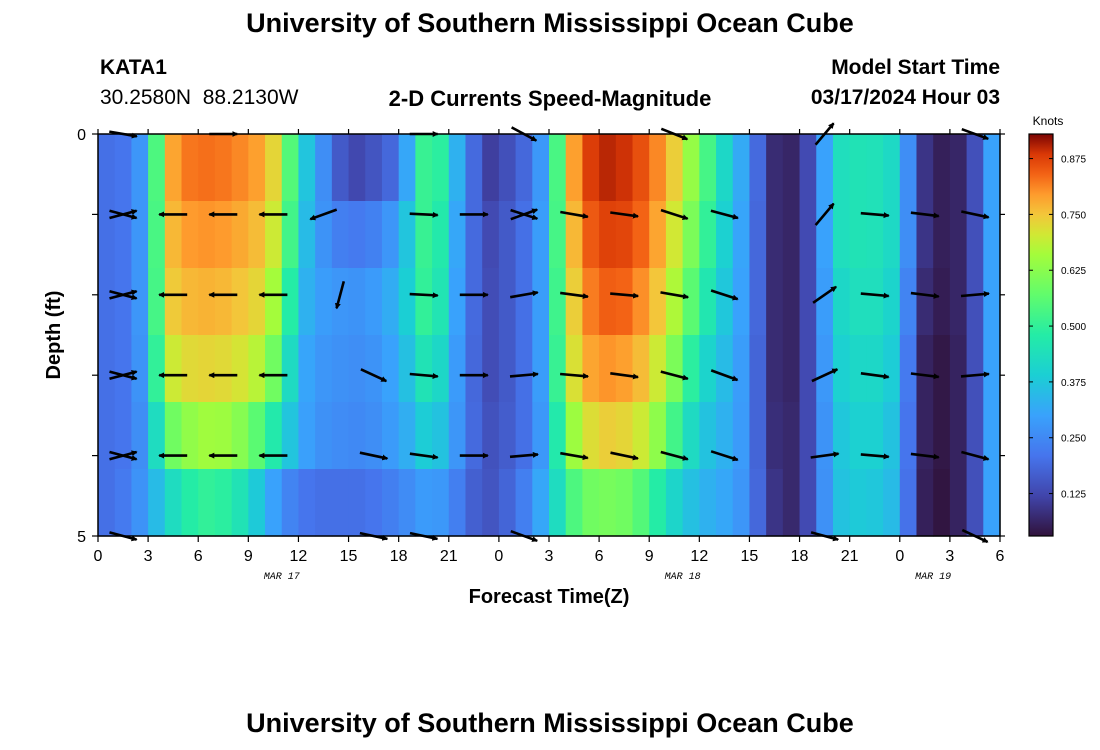 This screenshot has width=1100, height=750. What do you see at coordinates (498, 556) in the screenshot?
I see `x-tick-label: 0` at bounding box center [498, 556].